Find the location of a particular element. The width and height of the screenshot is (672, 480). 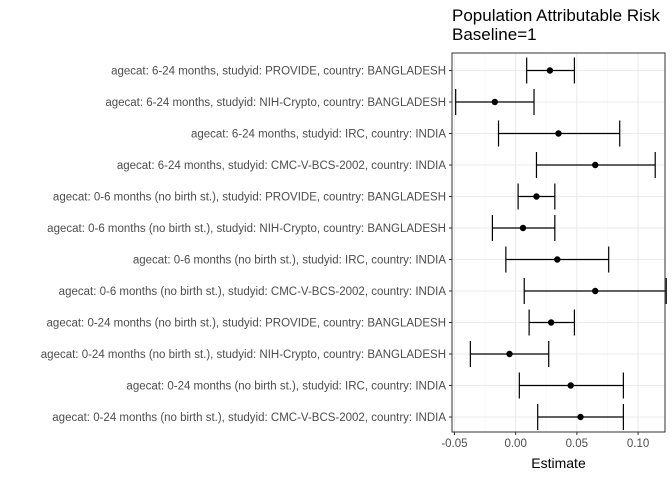

x-tick-label: -0.05 is located at coordinates (454, 444).